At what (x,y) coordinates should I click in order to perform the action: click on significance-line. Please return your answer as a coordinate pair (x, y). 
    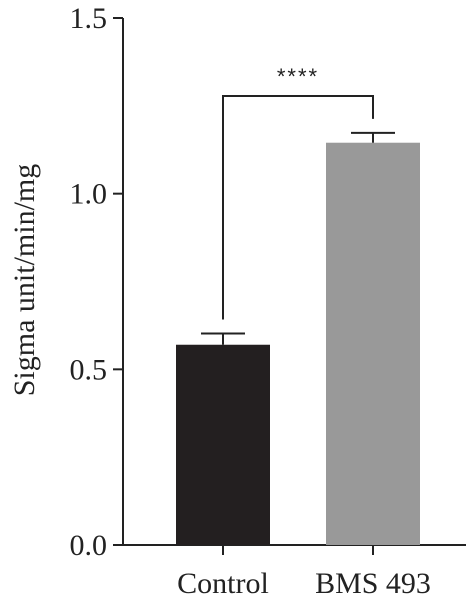
    Looking at the image, I should click on (298, 207).